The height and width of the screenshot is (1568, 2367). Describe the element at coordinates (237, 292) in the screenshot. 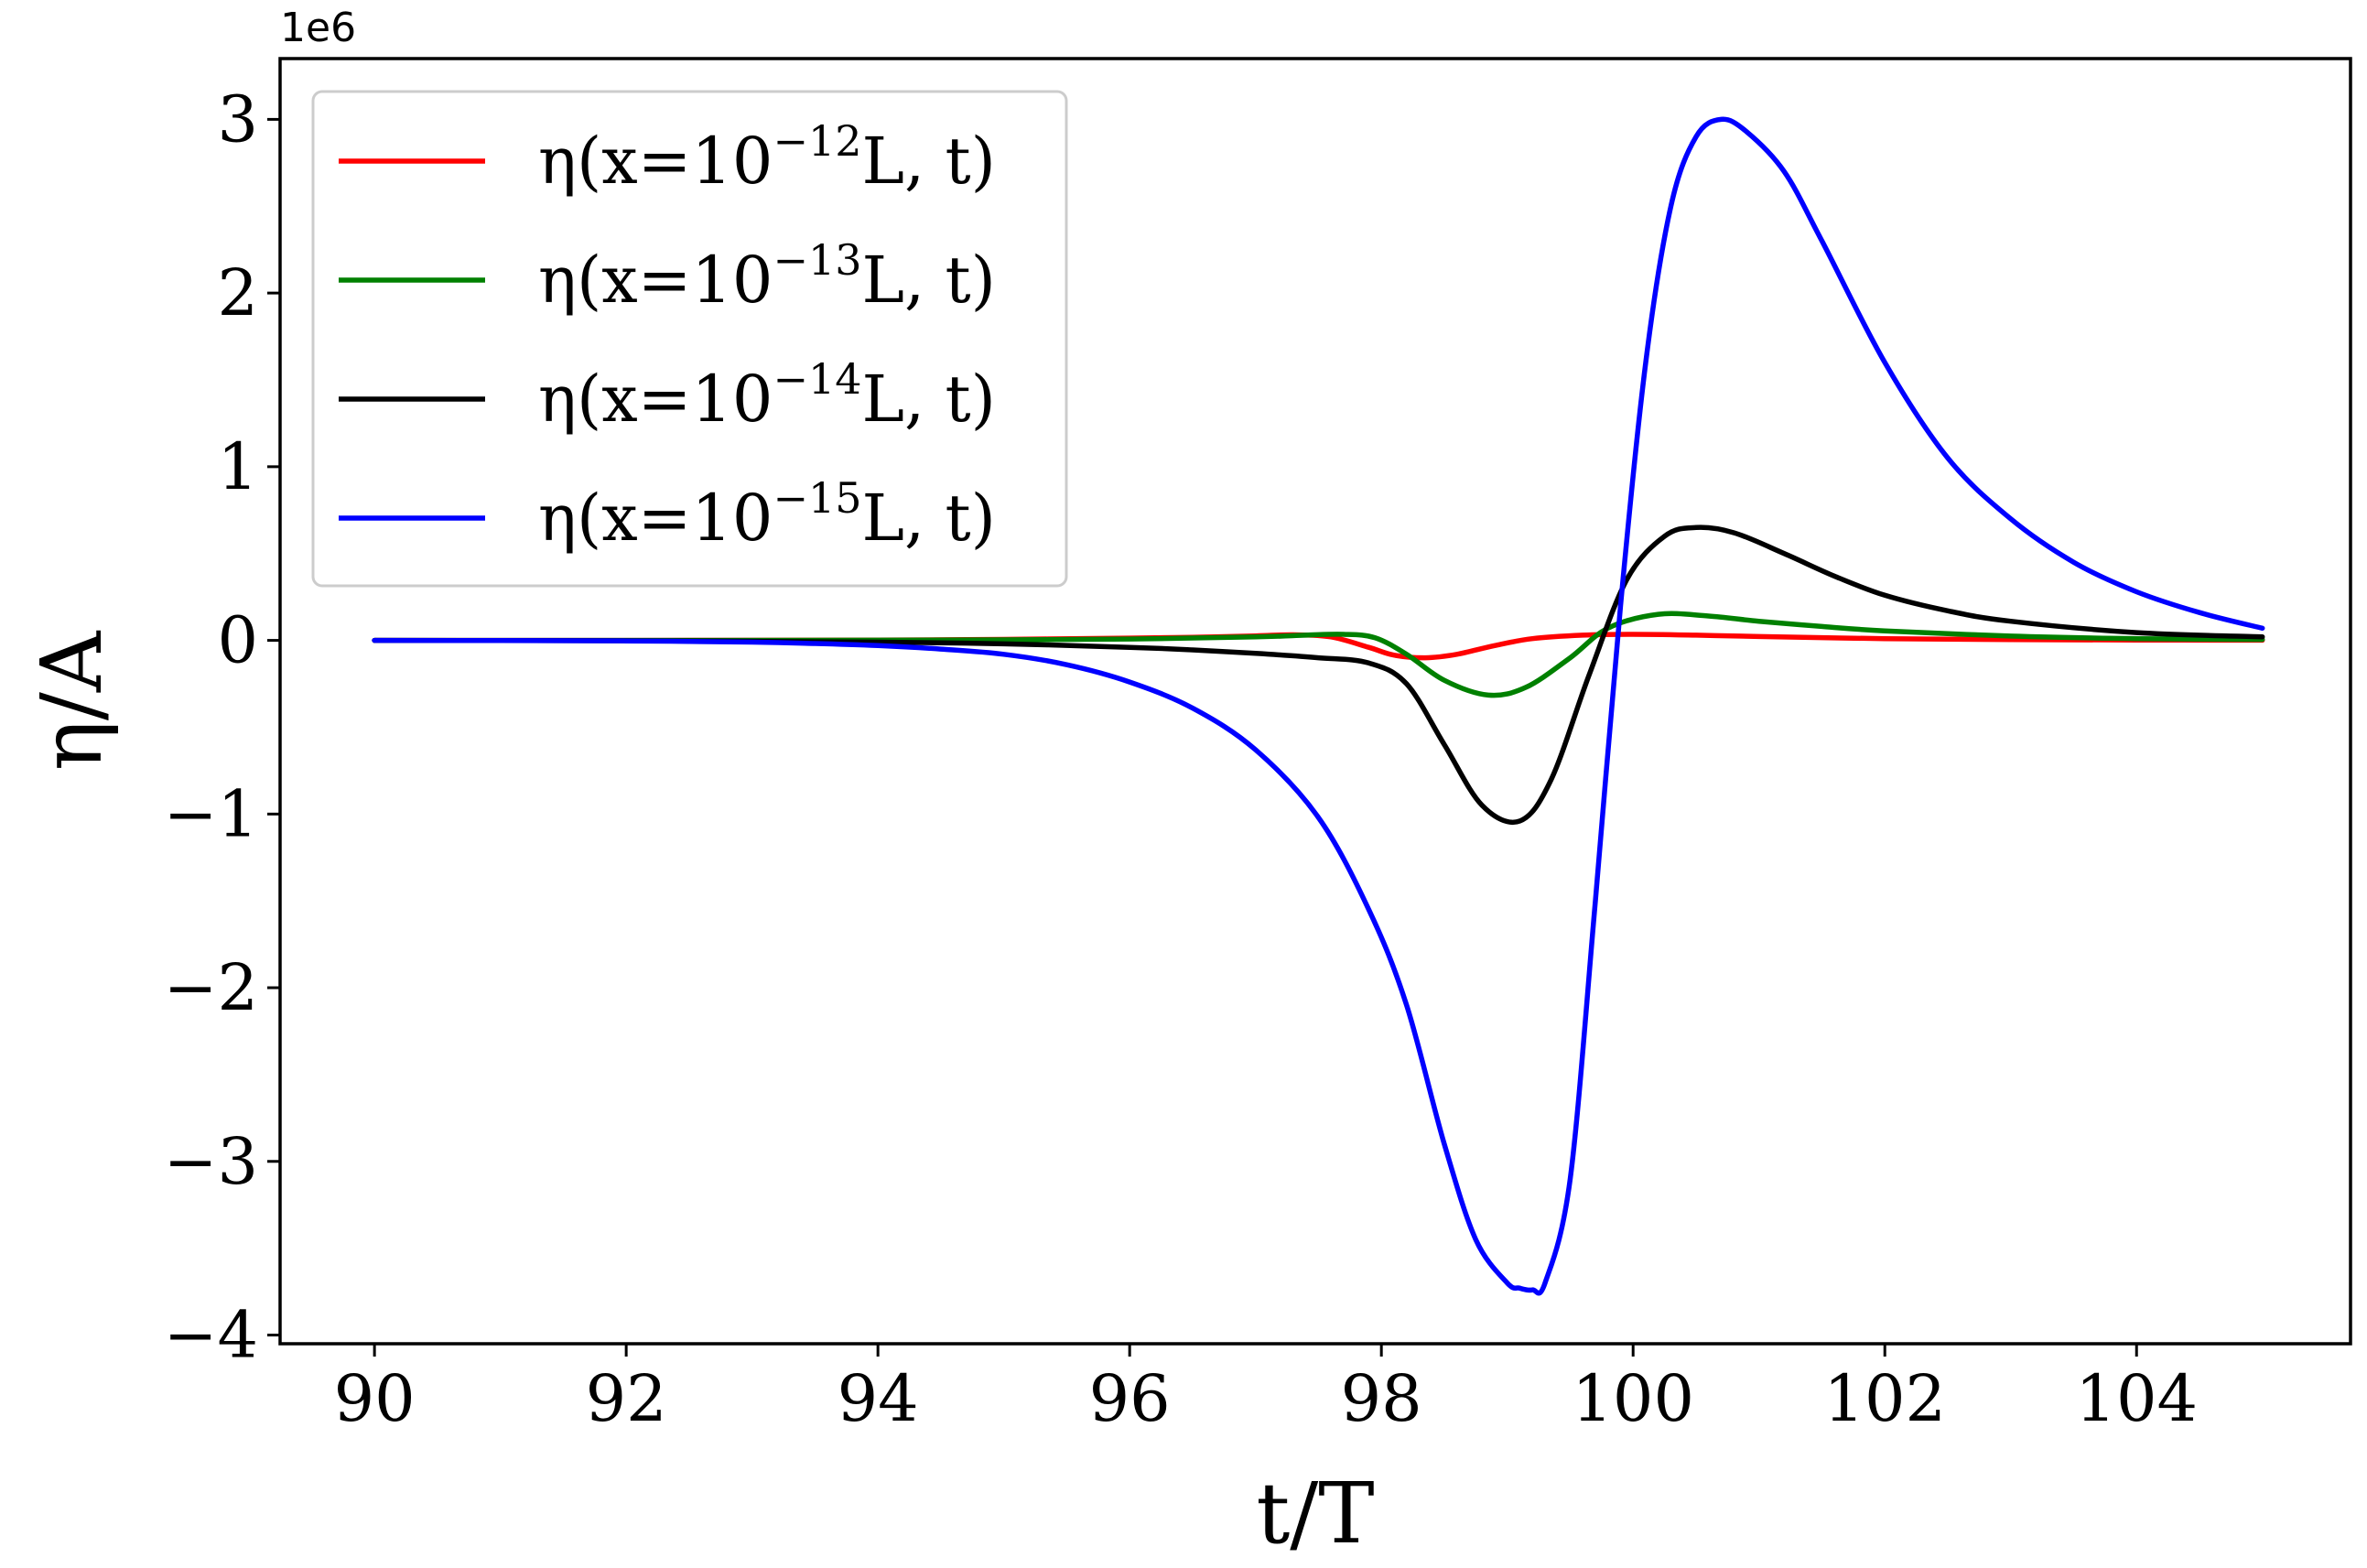

I see `y-tick-label: 2` at that location.